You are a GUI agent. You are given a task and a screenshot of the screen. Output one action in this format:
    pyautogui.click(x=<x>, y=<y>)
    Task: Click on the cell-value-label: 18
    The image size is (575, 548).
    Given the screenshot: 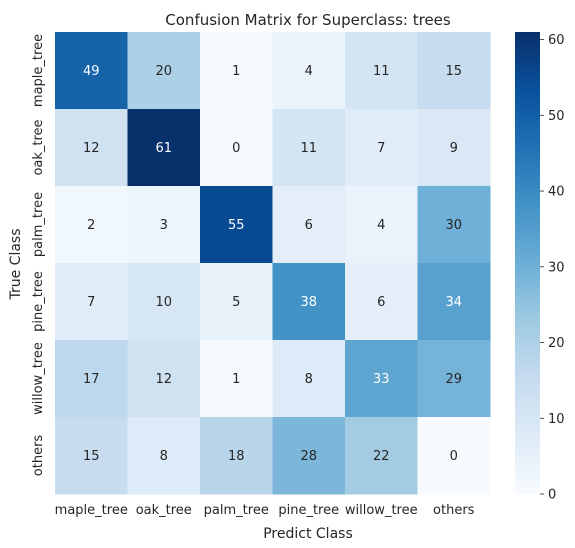 What is the action you would take?
    pyautogui.click(x=236, y=456)
    